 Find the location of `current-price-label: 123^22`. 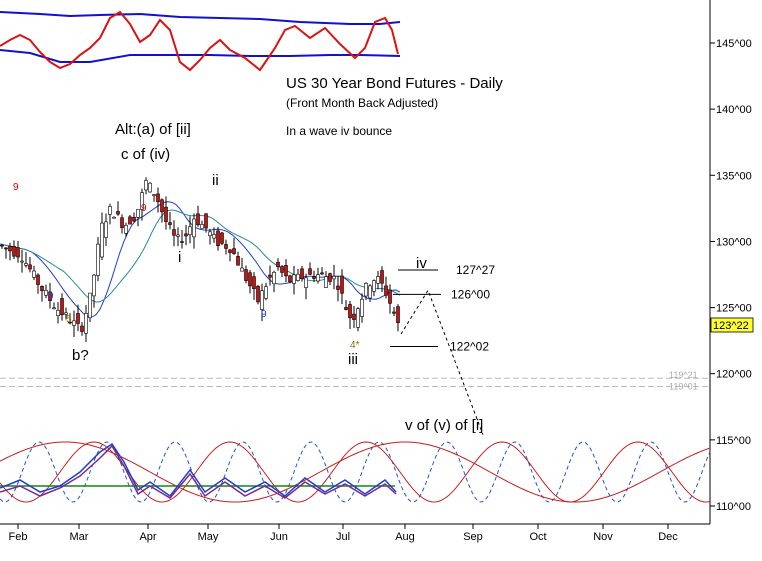

current-price-label: 123^22 is located at coordinates (731, 326).